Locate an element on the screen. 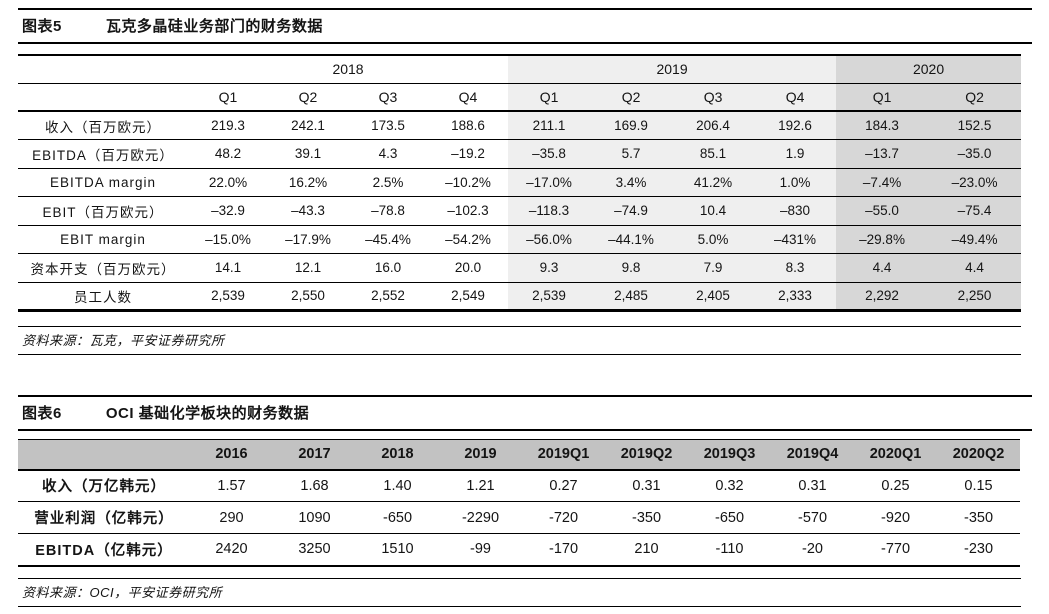 The height and width of the screenshot is (614, 1049). row-label: 收入（百万欧元） is located at coordinates (103, 125).